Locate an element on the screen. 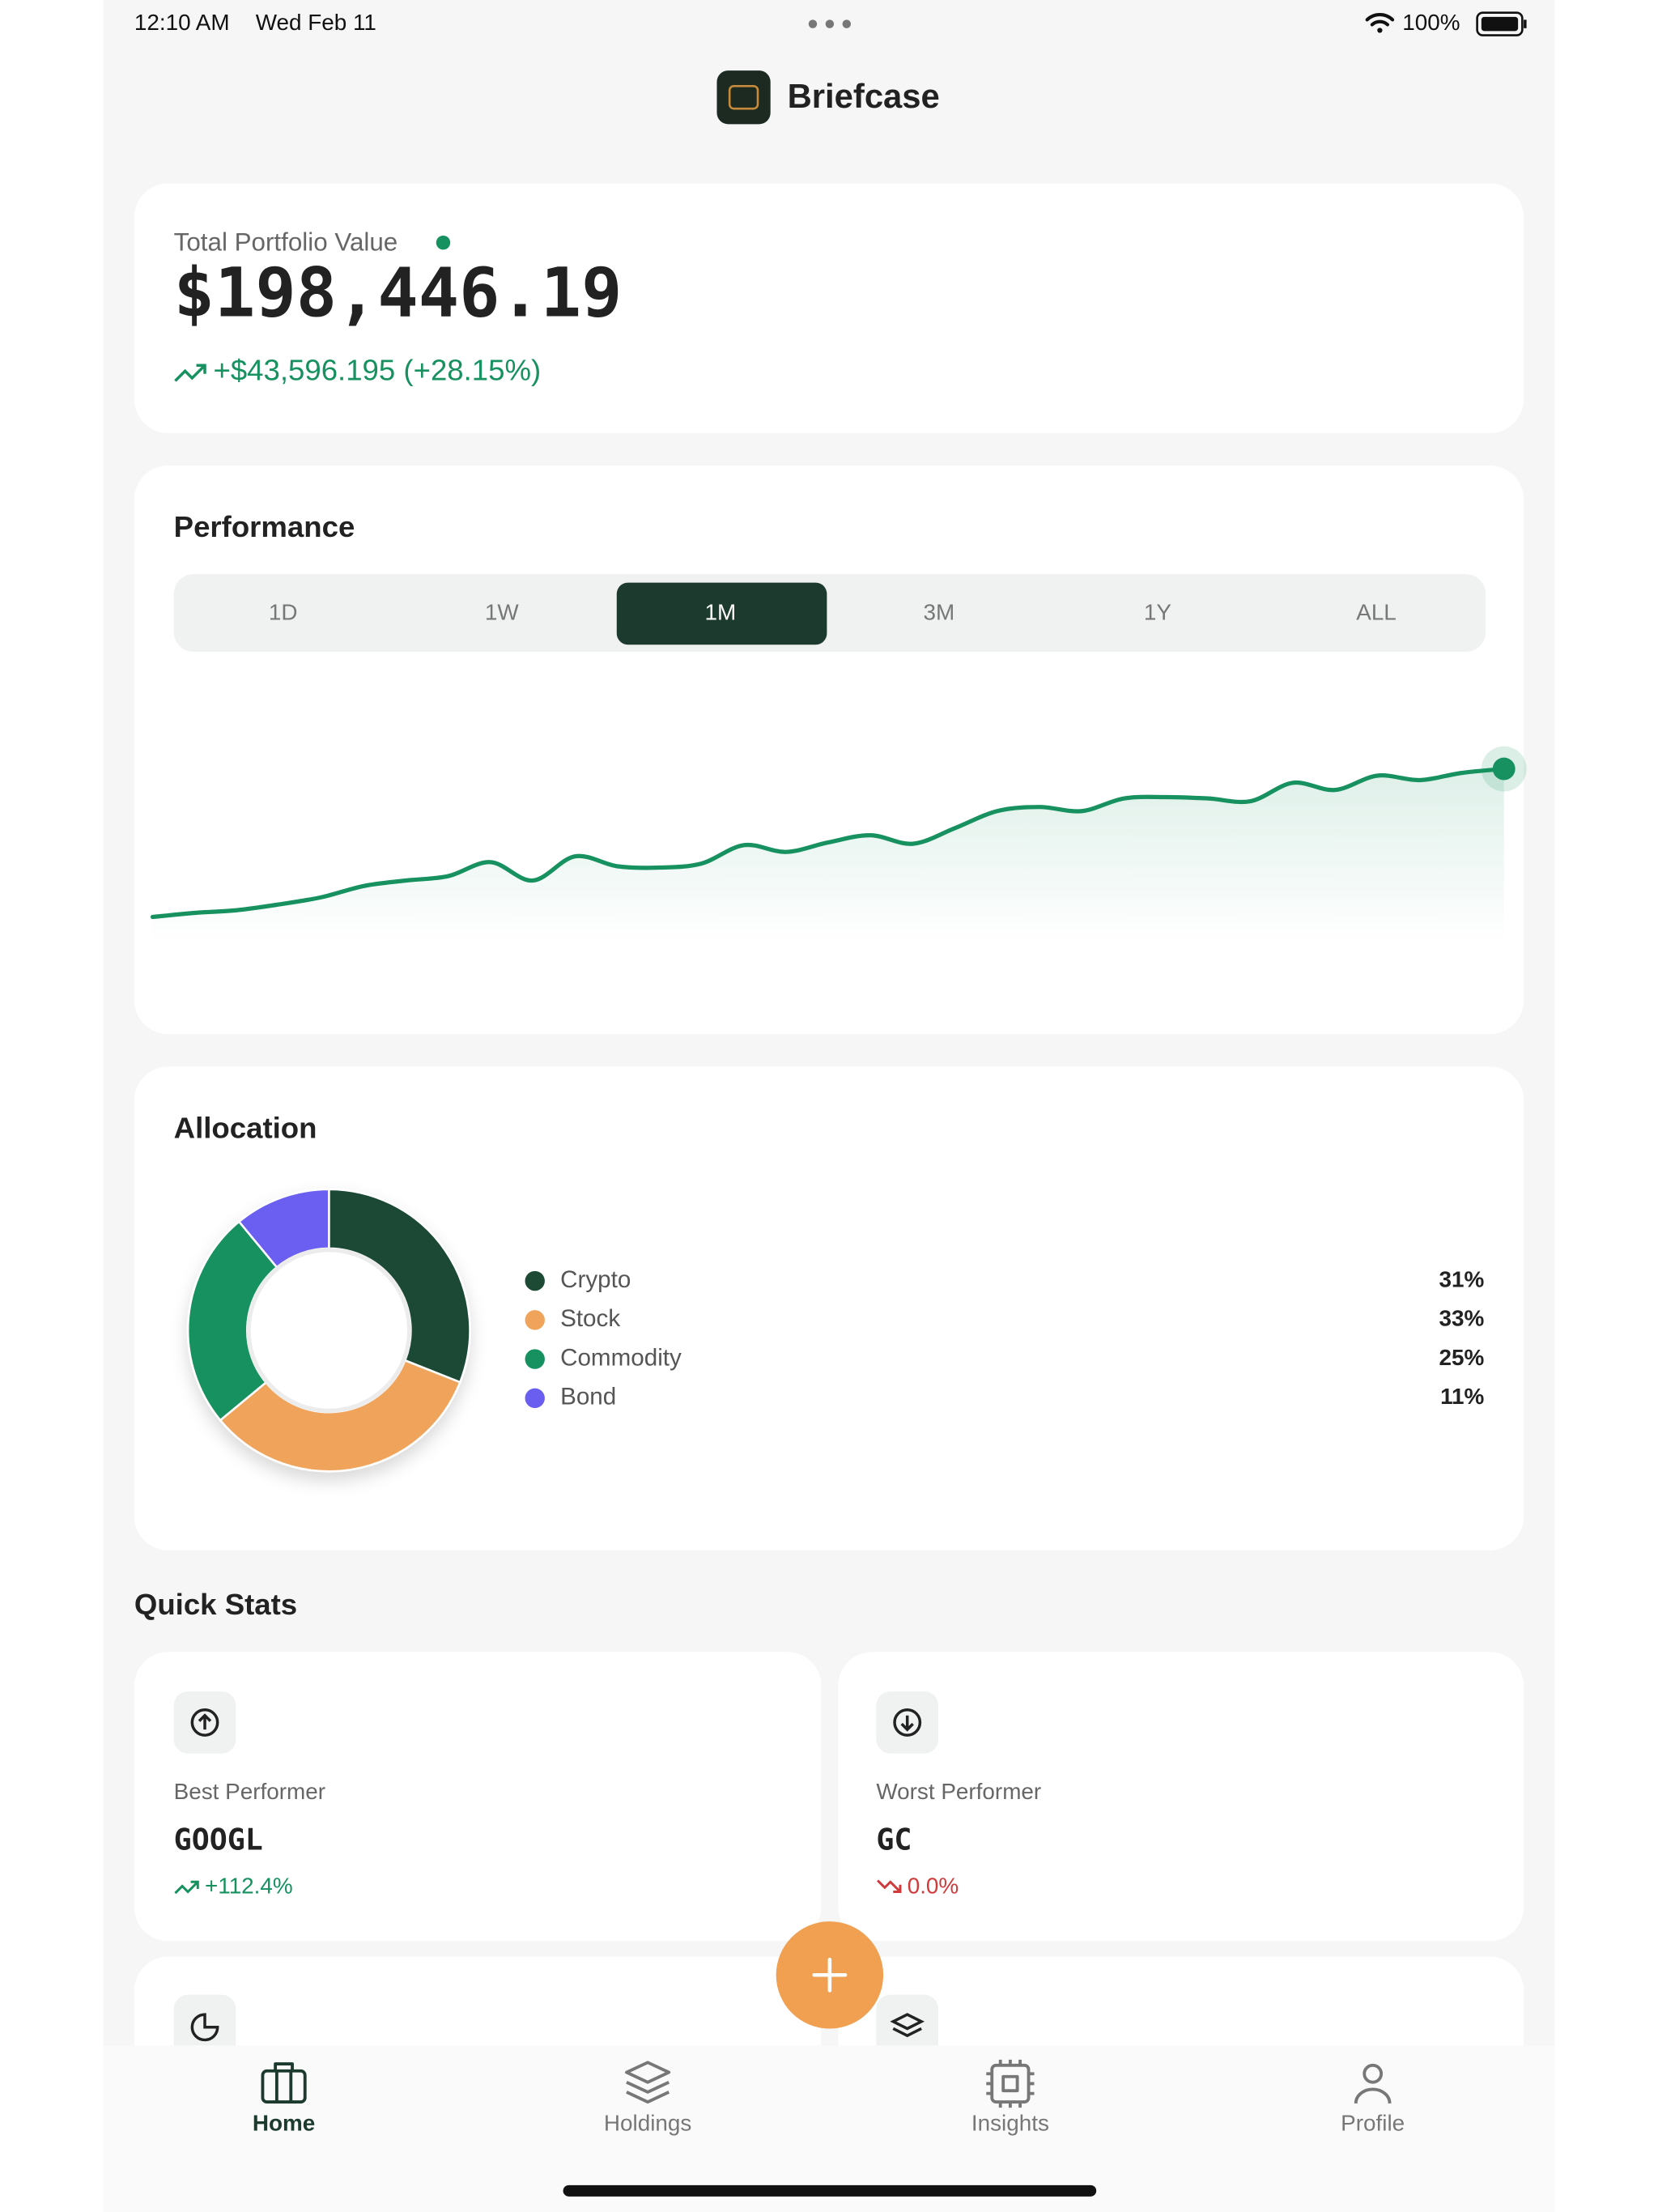 This screenshot has height=2212, width=1658. status-time: 12:10 AM is located at coordinates (182, 22).